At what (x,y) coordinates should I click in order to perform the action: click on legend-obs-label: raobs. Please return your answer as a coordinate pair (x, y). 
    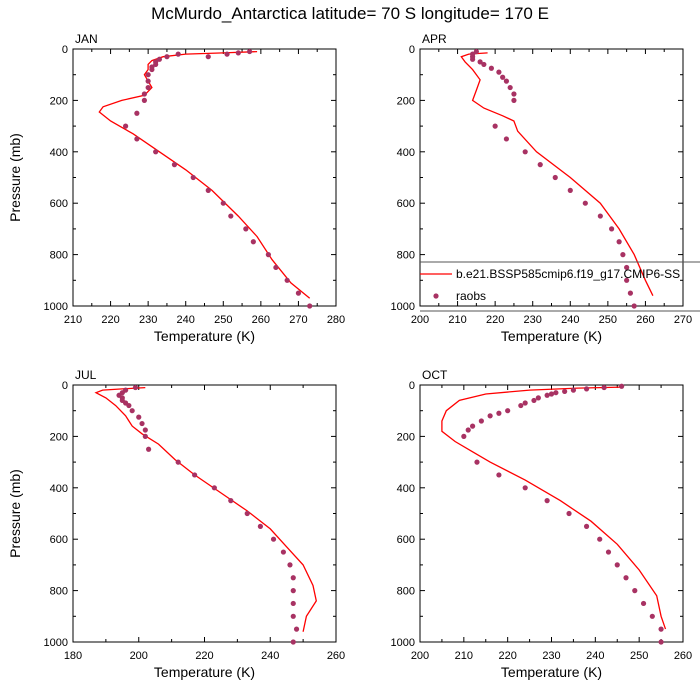
    Looking at the image, I should click on (471, 296).